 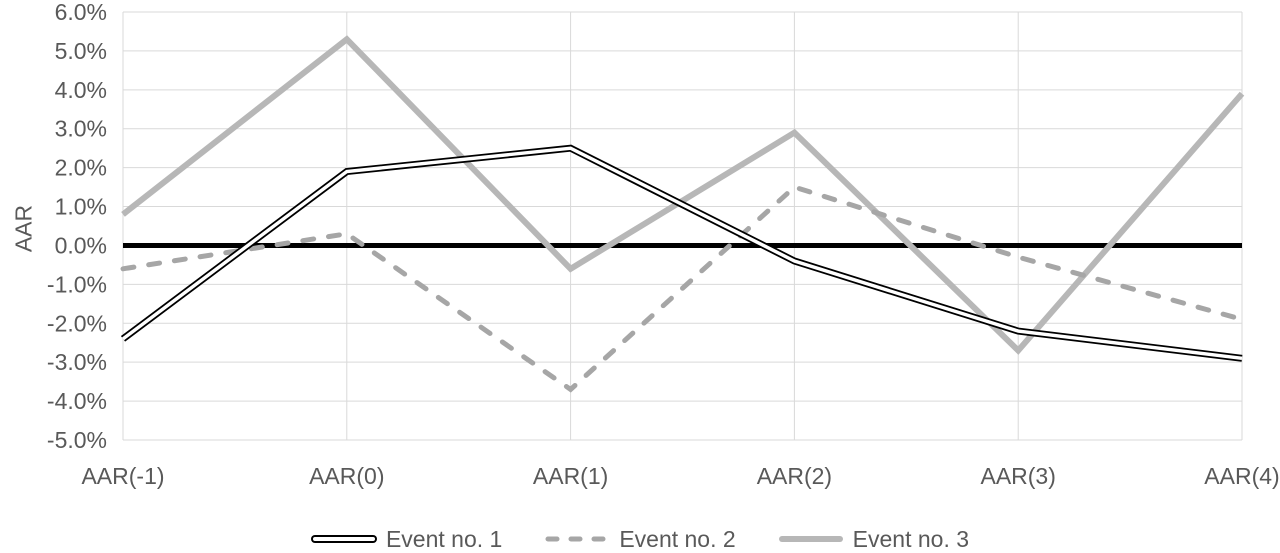 I want to click on y-tick-label: 4.0%, so click(x=81, y=90).